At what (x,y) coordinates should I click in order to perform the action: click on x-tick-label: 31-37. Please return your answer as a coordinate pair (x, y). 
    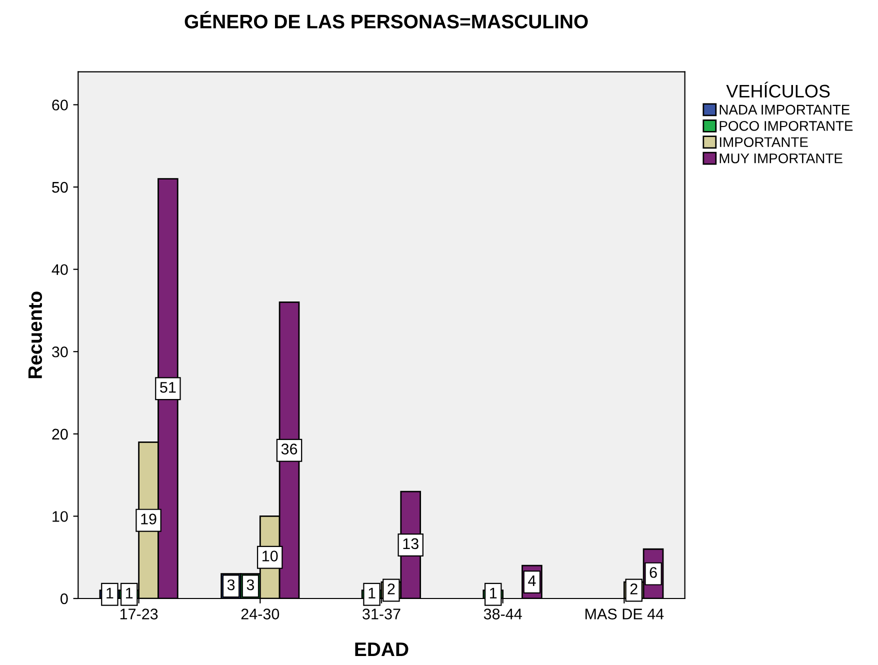
    Looking at the image, I should click on (381, 614).